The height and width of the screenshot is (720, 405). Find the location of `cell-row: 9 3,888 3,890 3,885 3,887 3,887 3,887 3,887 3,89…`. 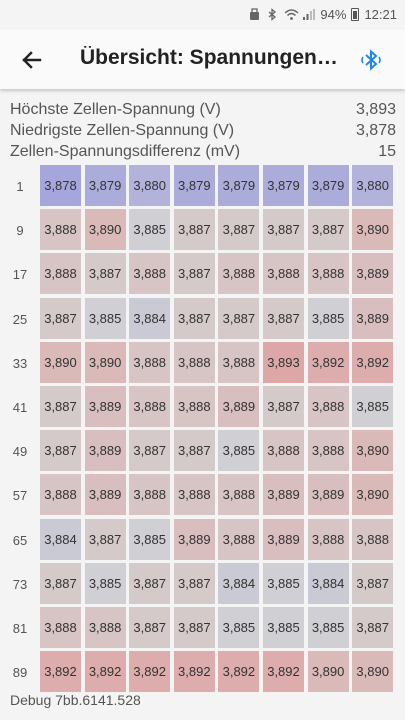

cell-row: 9 3,888 3,890 3,885 3,887 3,887 3,887 3,887 3,89… is located at coordinates (202, 231).